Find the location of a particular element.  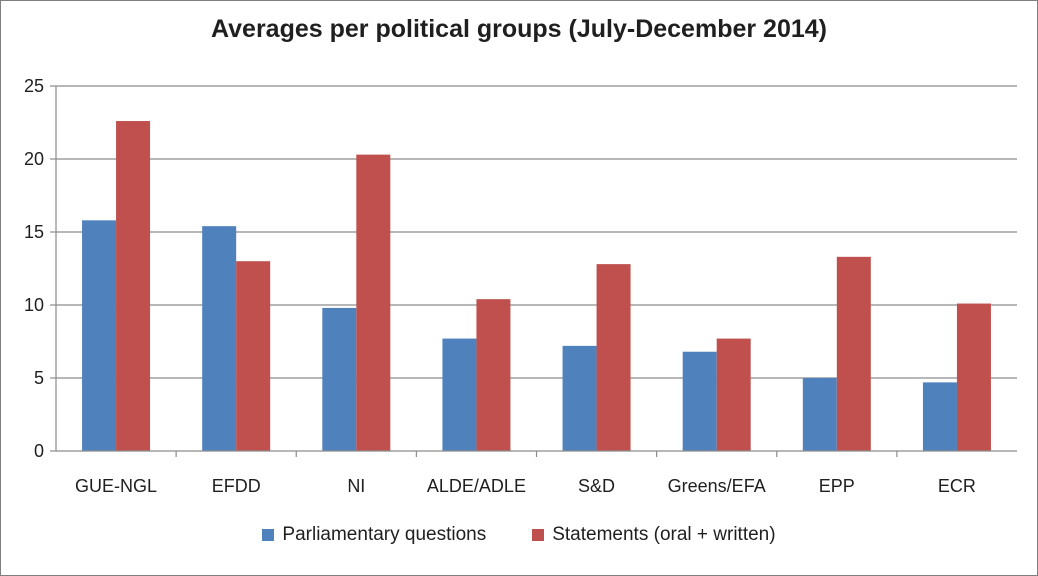

y-tick-label: 10 is located at coordinates (34, 305).